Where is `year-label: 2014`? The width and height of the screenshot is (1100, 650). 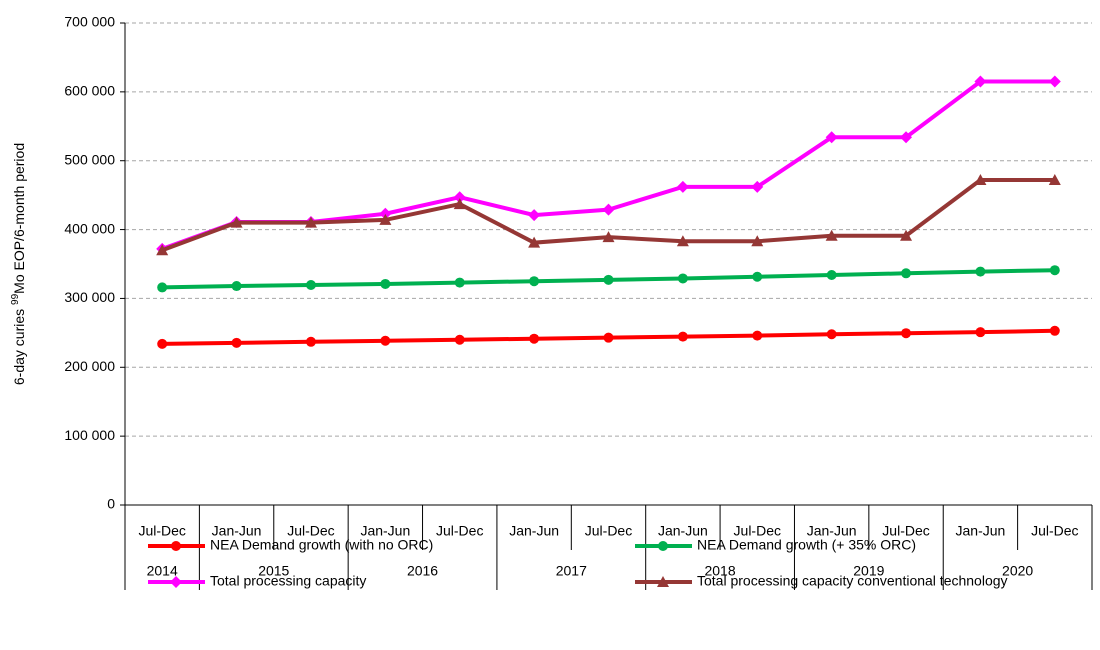 year-label: 2014 is located at coordinates (162, 571).